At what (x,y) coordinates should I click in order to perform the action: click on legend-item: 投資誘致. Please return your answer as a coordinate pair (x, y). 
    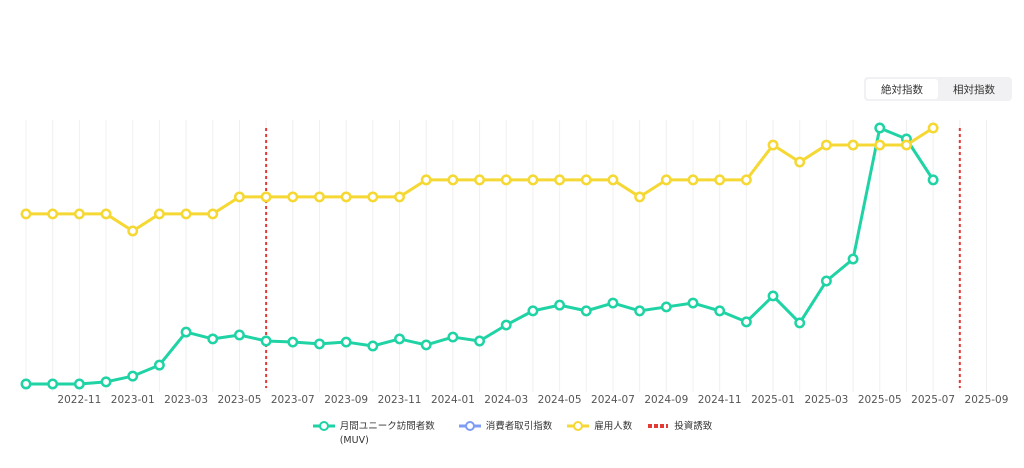
    Looking at the image, I should click on (679, 427).